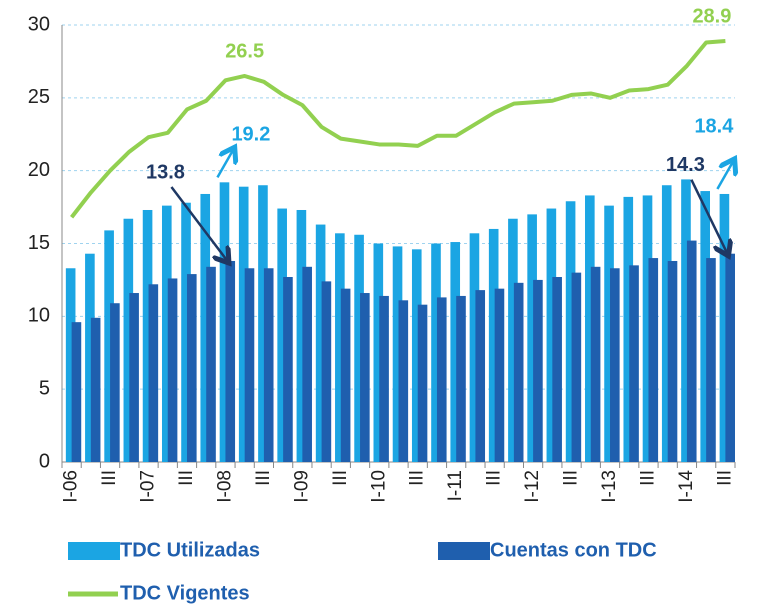  Describe the element at coordinates (378, 486) in the screenshot. I see `x-tick-label: I-10` at that location.